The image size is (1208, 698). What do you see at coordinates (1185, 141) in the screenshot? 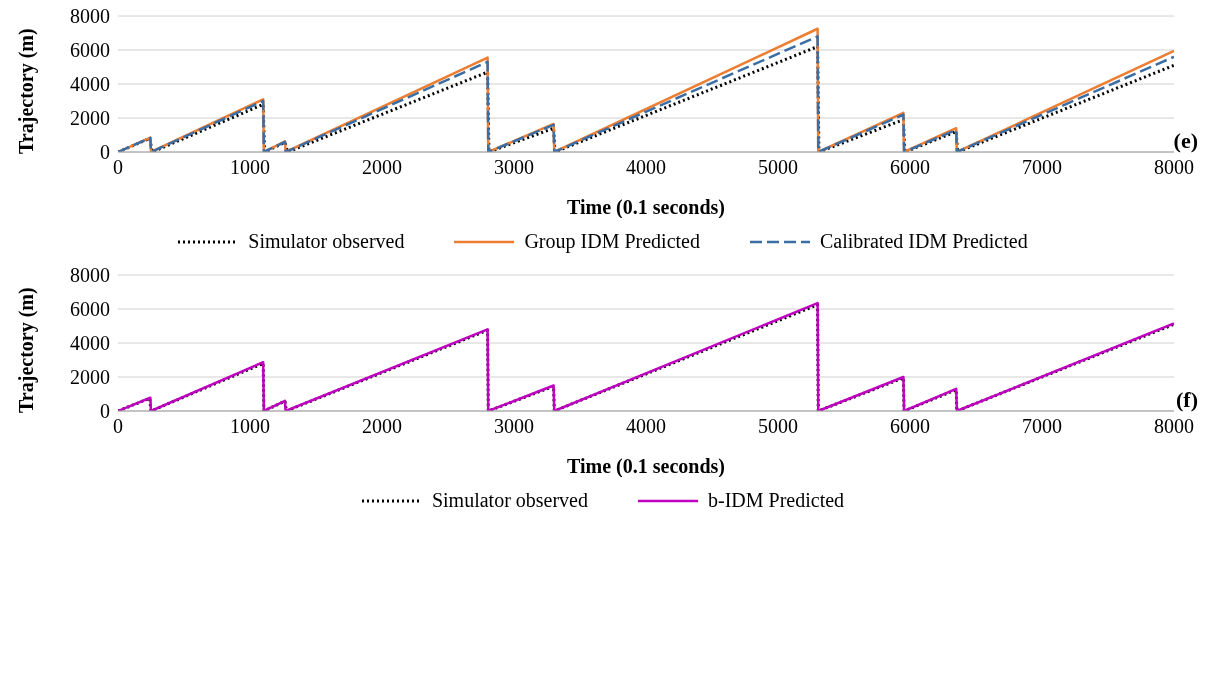
I see `annotation: (e)` at bounding box center [1185, 141].